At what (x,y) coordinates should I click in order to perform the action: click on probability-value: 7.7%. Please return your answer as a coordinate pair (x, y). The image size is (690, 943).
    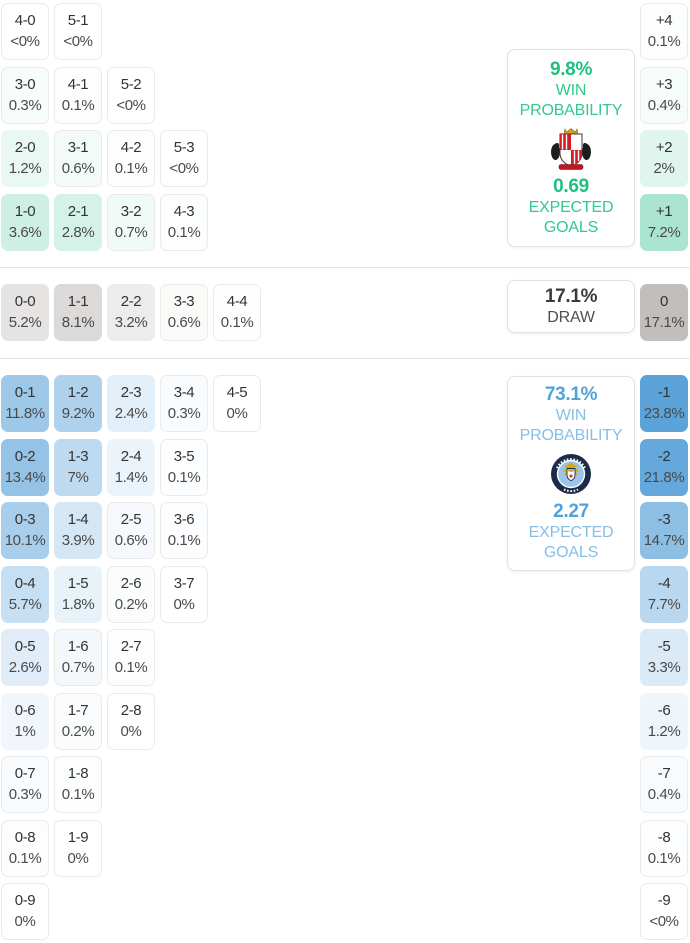
    Looking at the image, I should click on (664, 604).